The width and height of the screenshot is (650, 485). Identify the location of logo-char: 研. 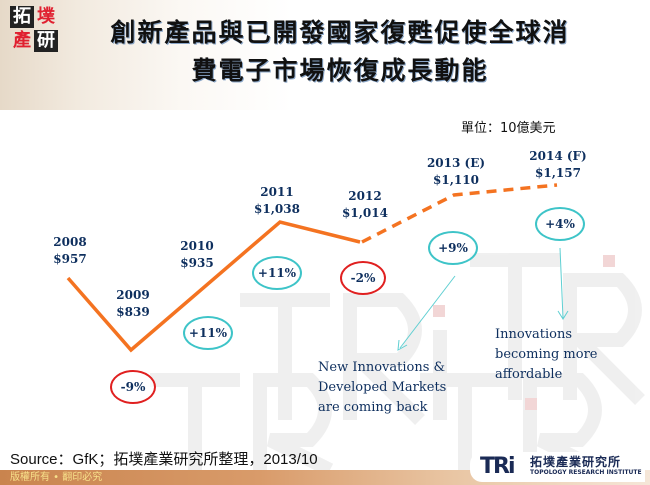
(46, 41).